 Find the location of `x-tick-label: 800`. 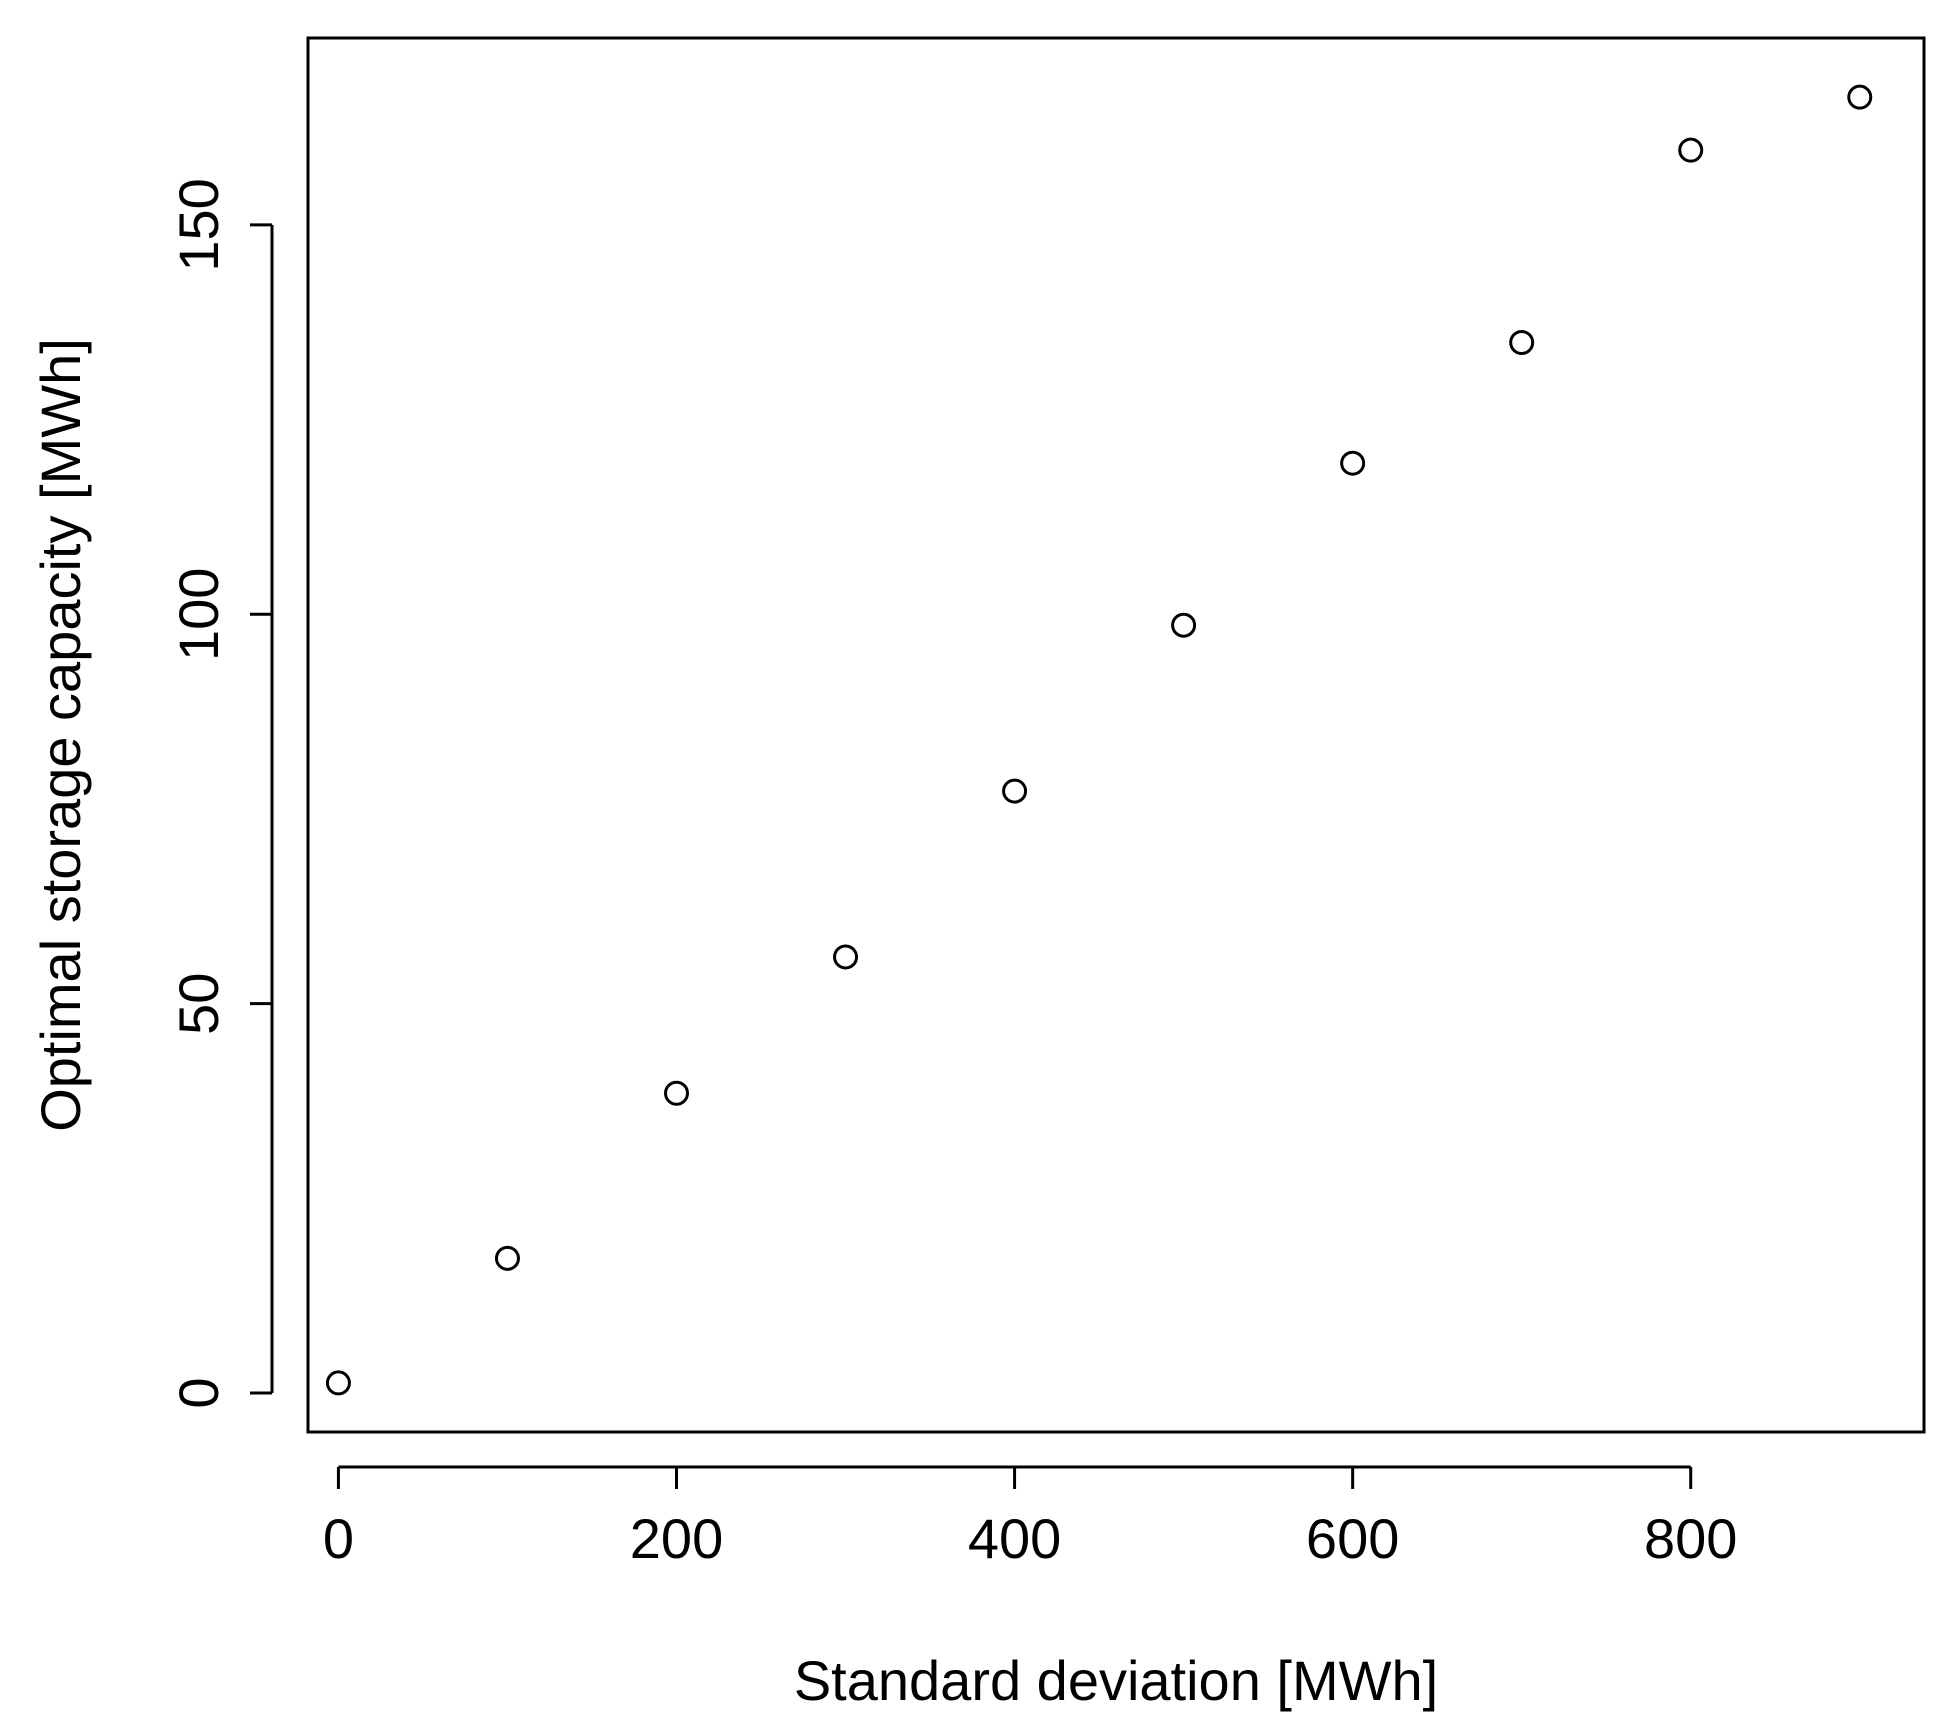

x-tick-label: 800 is located at coordinates (1690, 1538).